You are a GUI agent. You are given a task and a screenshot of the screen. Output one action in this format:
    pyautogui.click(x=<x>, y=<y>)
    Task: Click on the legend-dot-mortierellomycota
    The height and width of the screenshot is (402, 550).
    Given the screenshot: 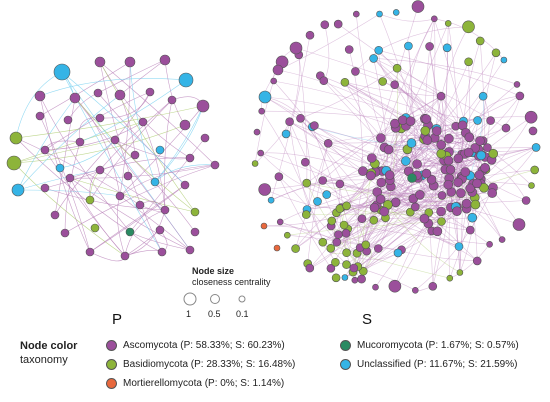 What is the action you would take?
    pyautogui.click(x=111, y=383)
    